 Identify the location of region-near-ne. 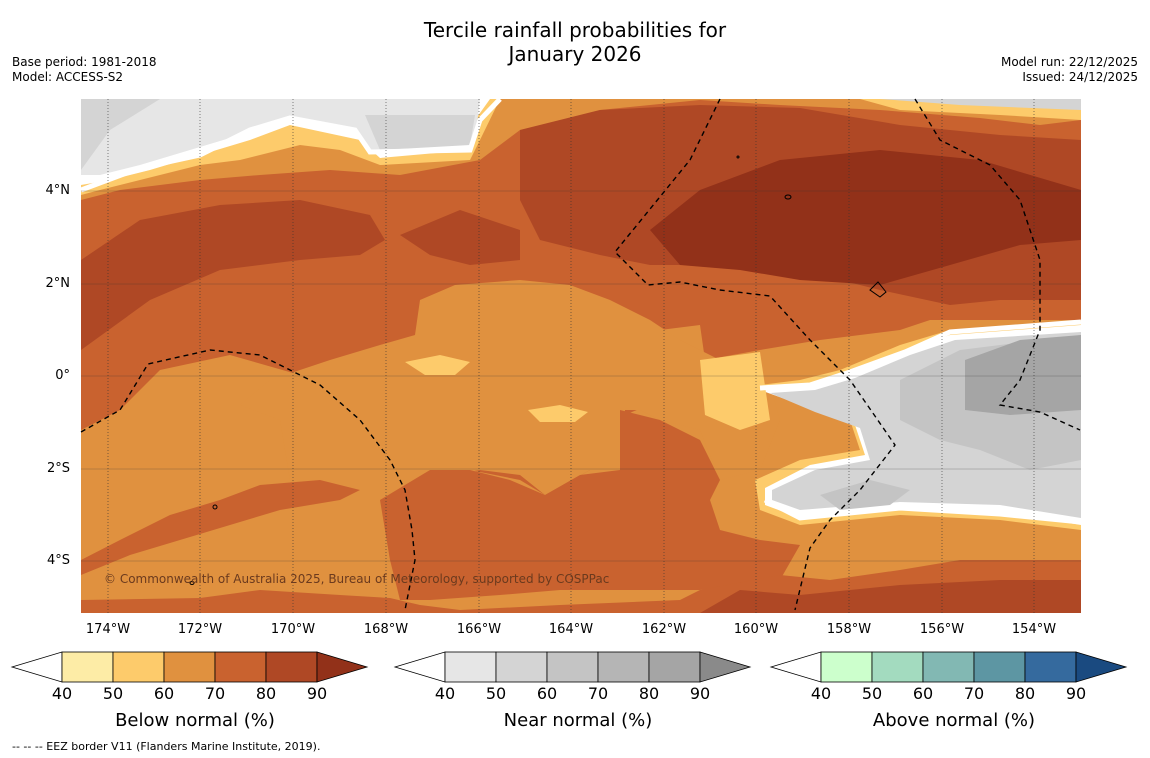
(980, 104).